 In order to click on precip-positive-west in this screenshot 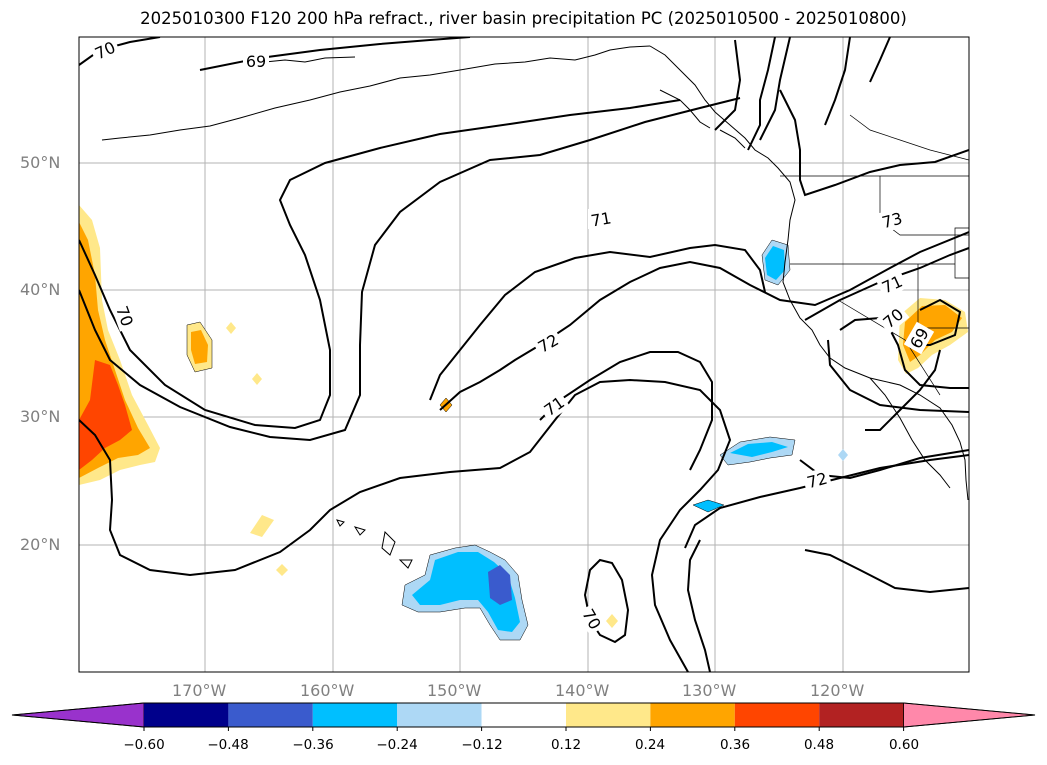, I will do `click(119, 345)`.